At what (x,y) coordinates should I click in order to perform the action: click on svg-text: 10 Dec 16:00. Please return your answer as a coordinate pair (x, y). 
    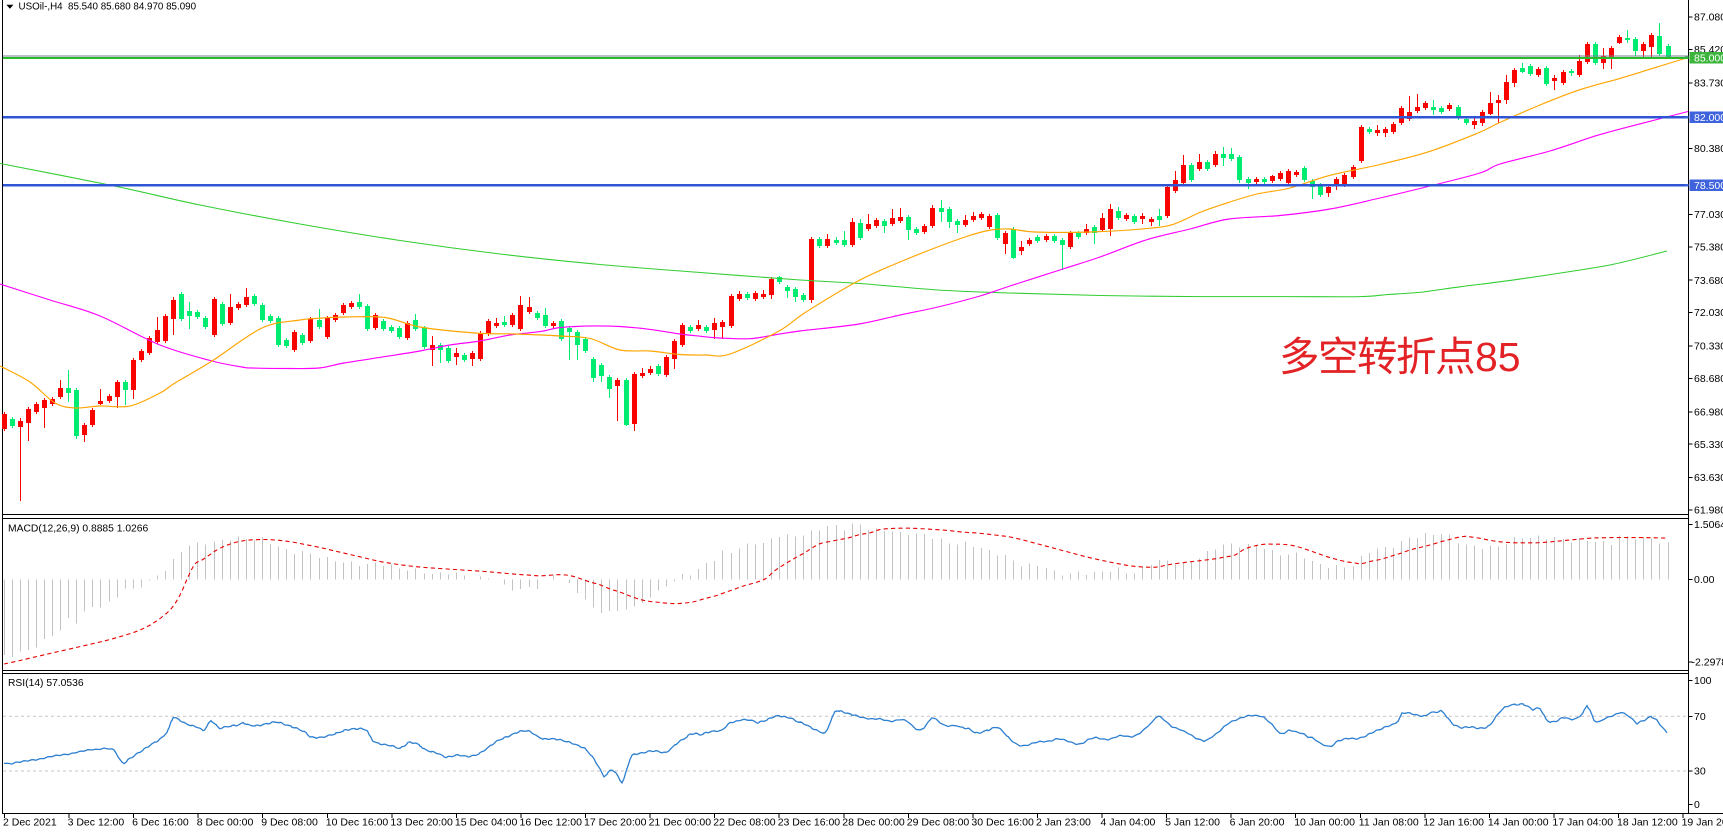
    Looking at the image, I should click on (357, 823).